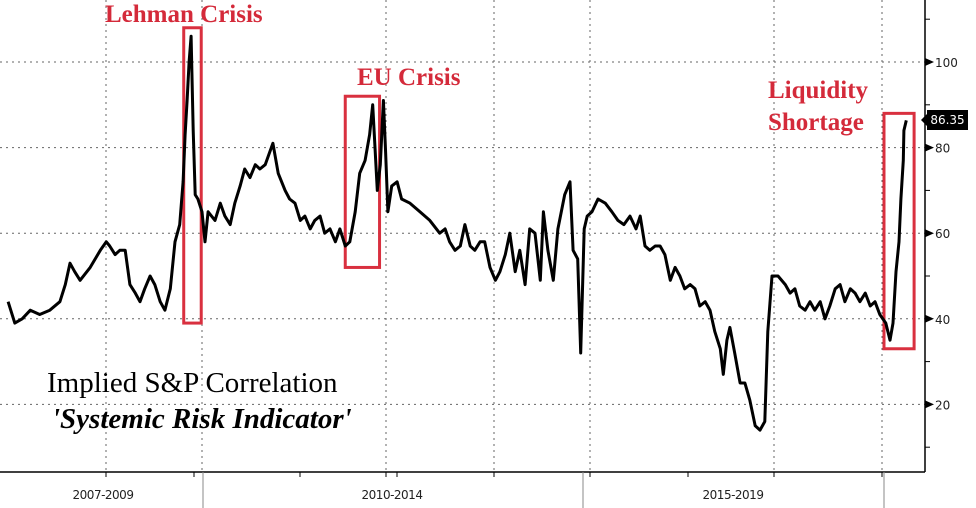  I want to click on chart-title: Implied S&P Correlation, so click(192, 383).